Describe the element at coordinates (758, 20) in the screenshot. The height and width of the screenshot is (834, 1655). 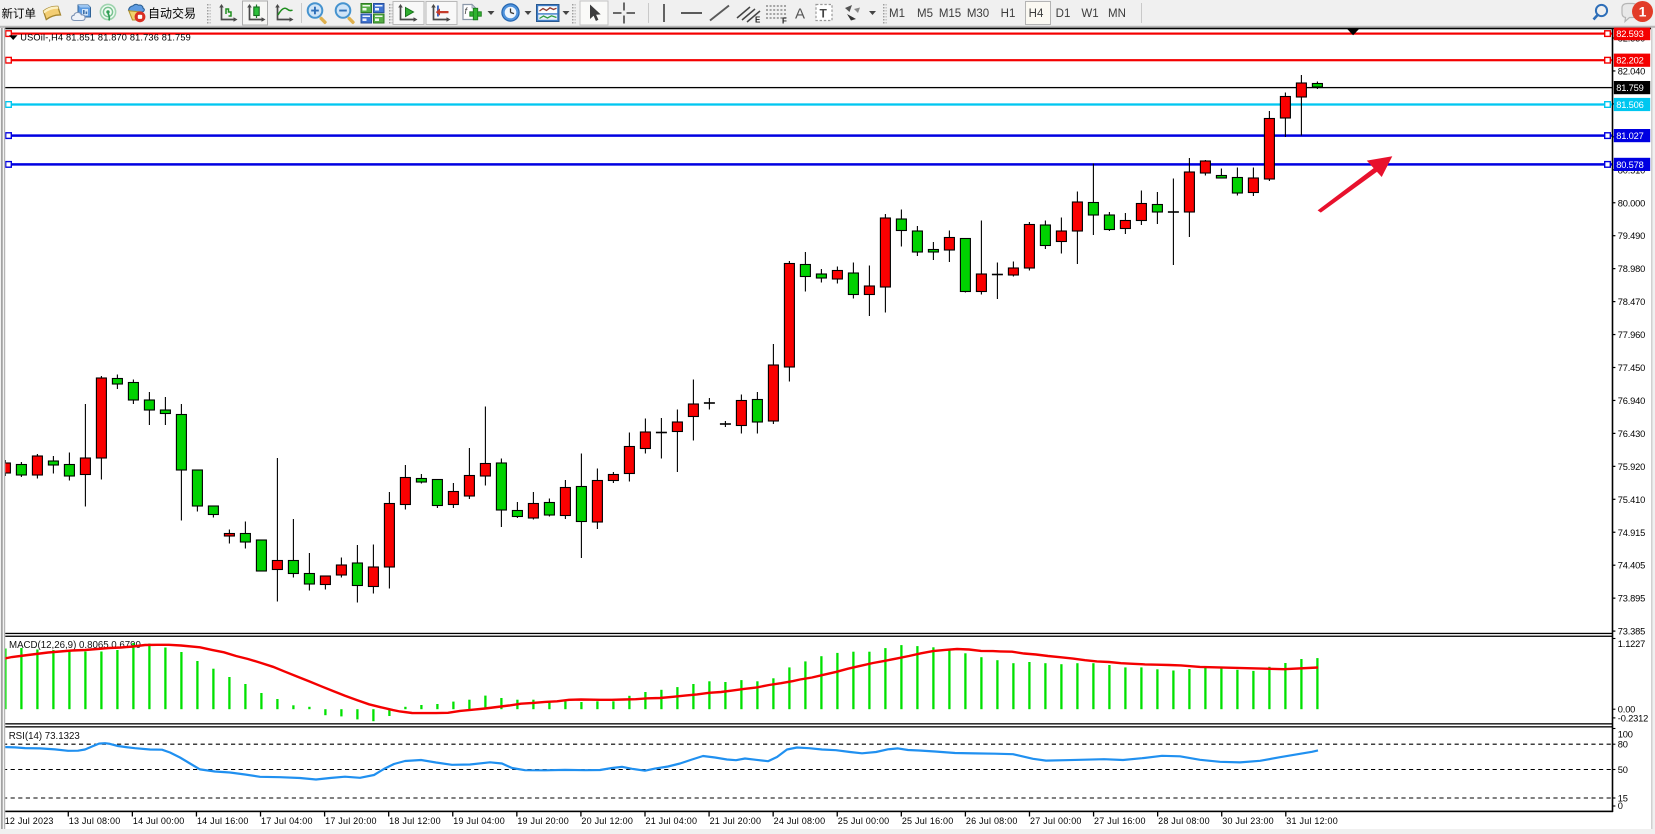
I see `svg-text: E` at that location.